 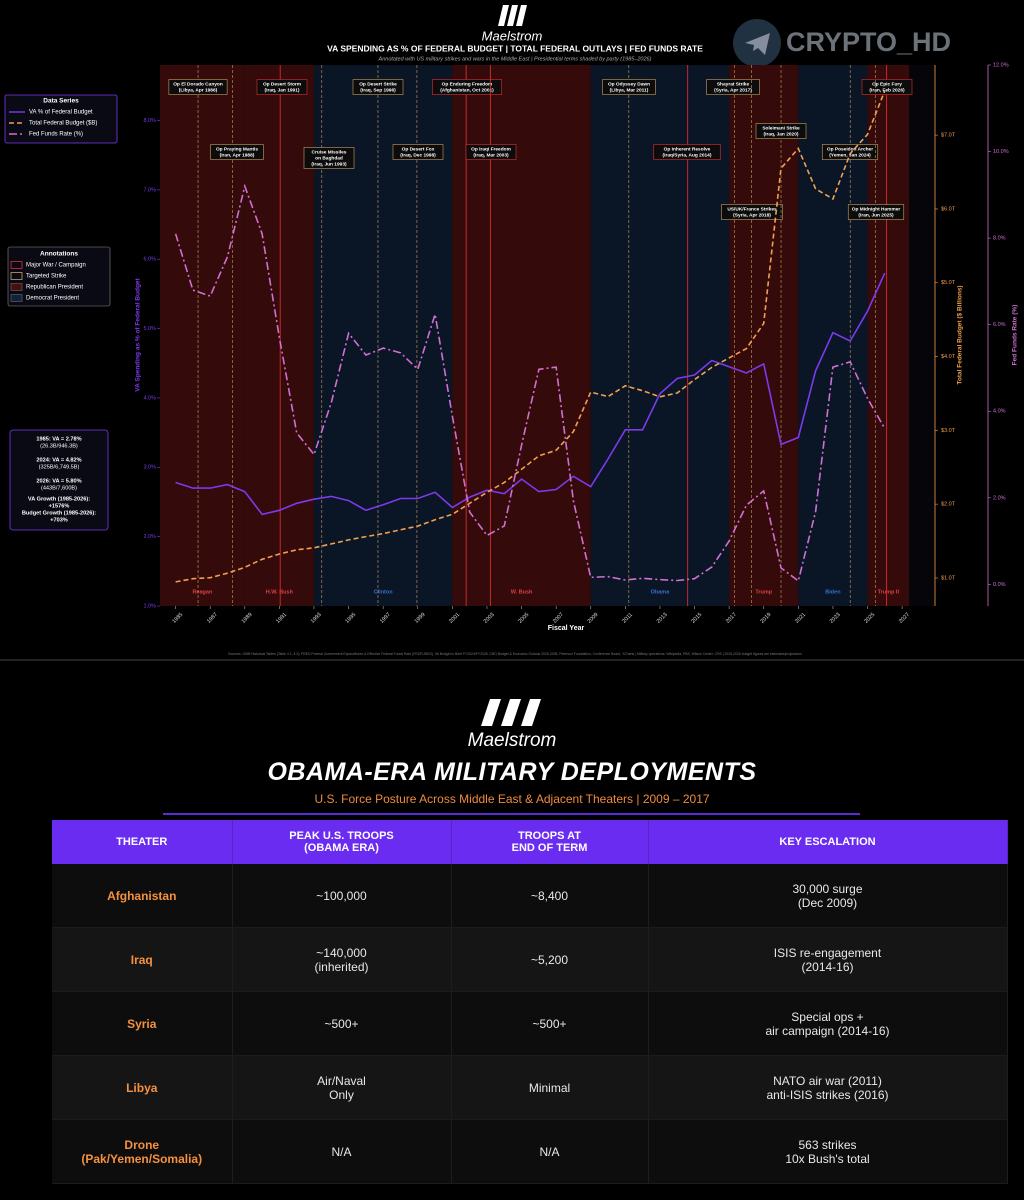 I want to click on annotation-text: (Iraq, Sep 1996), so click(x=378, y=90).